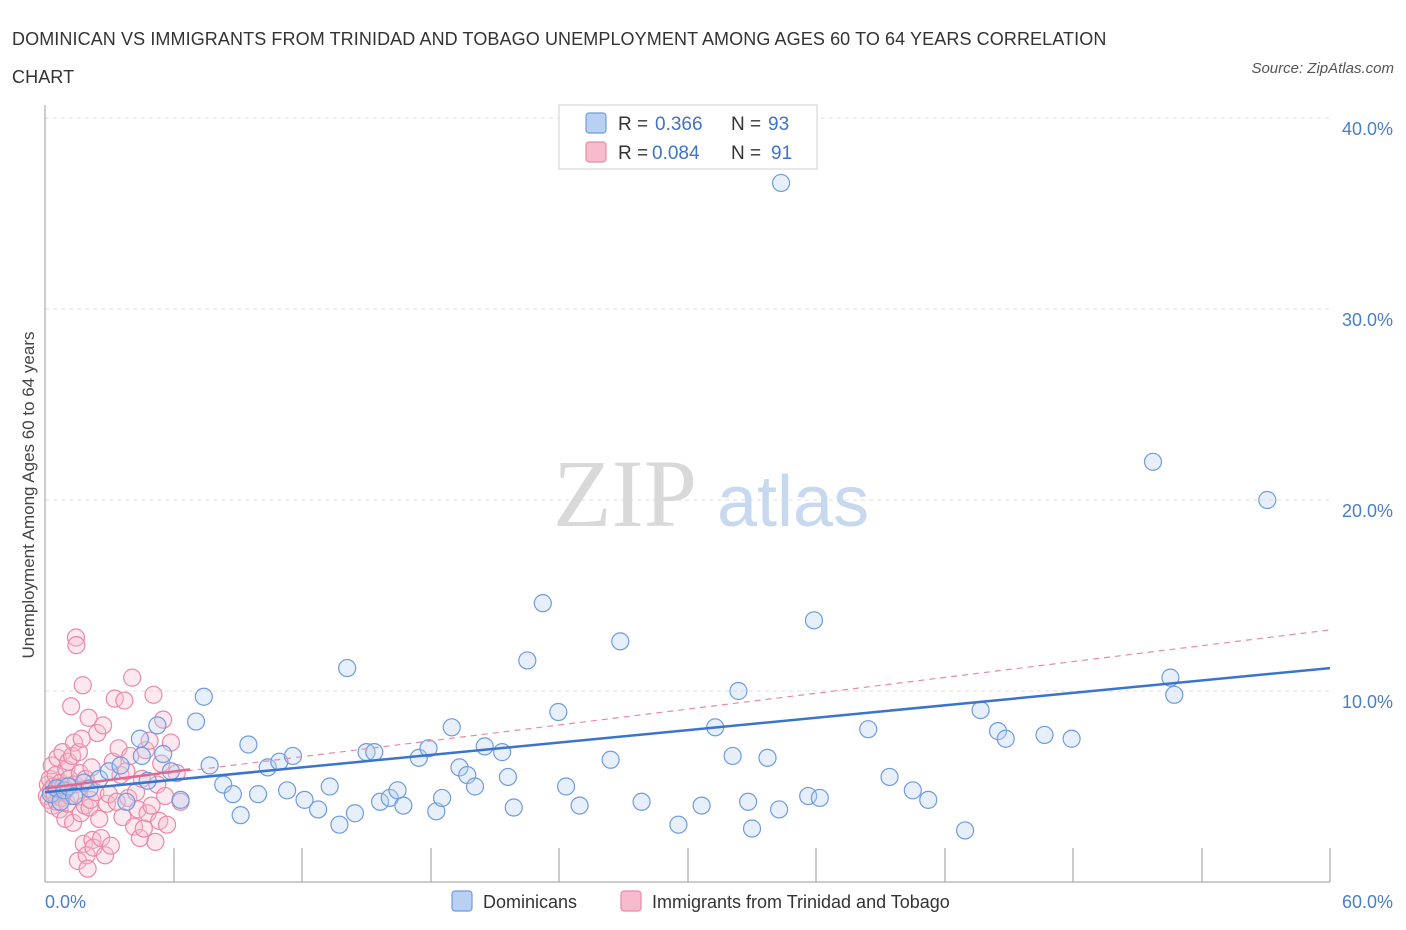 This screenshot has height=930, width=1406. Describe the element at coordinates (676, 153) in the screenshot. I see `legend-pink-r-value: 0.084` at that location.